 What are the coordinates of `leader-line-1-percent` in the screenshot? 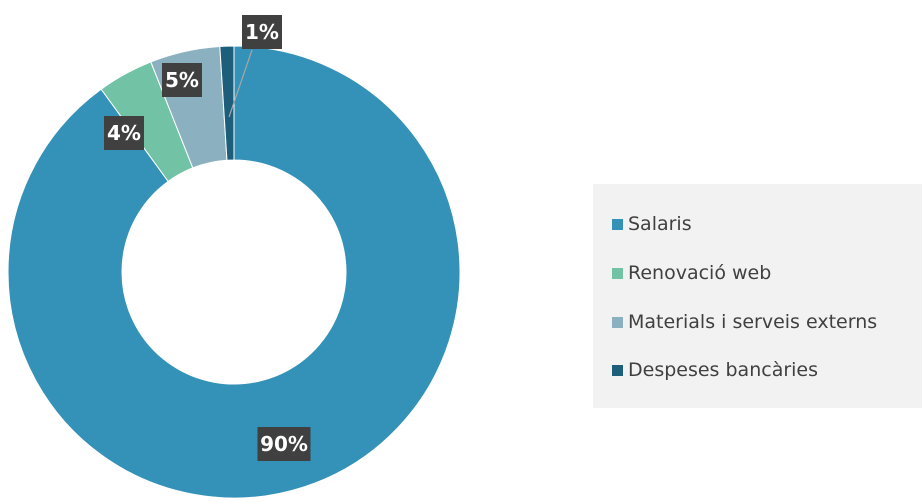 It's located at (240, 83).